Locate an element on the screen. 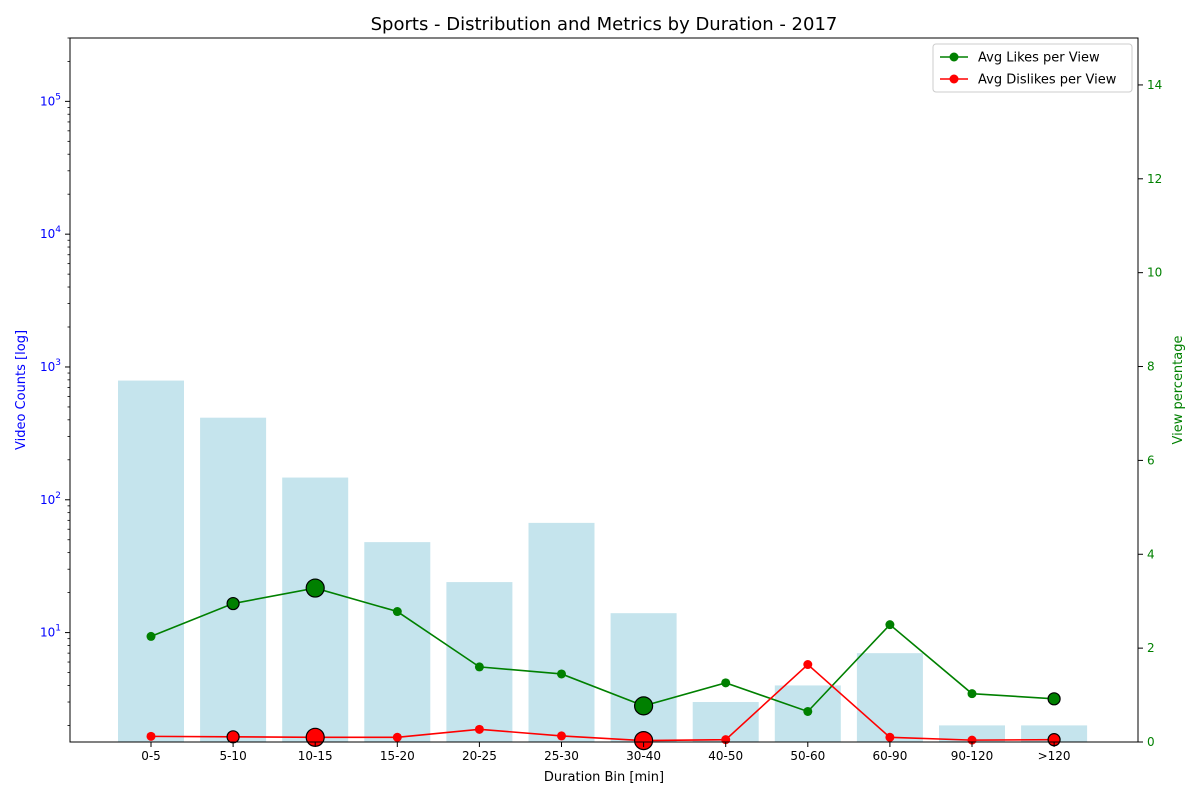  y2-tick-label: 10 is located at coordinates (1154, 273).